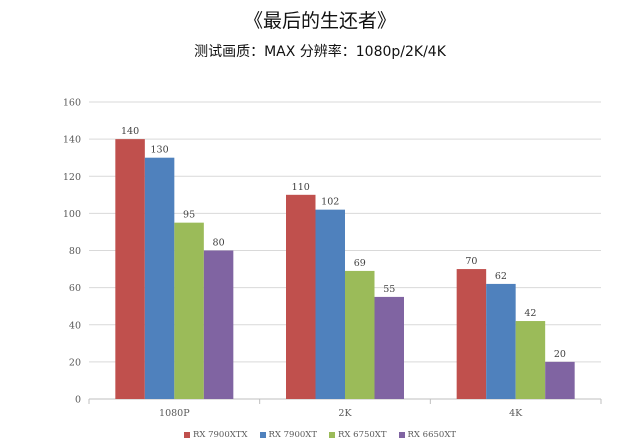  Describe the element at coordinates (320, 52) in the screenshot. I see `chart-subtitle: 测试画质：MAX 分辨率：1080p/2K/4K` at that location.